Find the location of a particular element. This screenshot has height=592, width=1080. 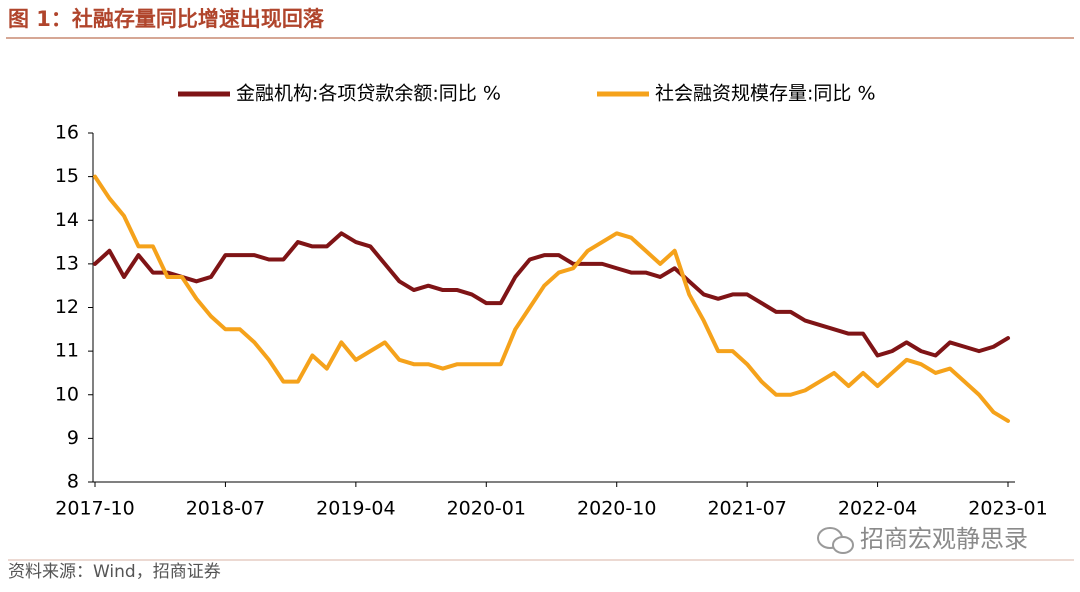

watermark-icon is located at coordinates (835, 540).